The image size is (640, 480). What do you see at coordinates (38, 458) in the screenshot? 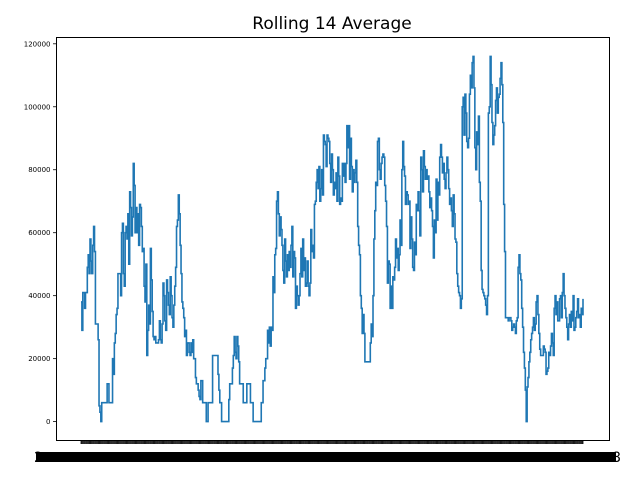
I see `x-tick-label-first: 2` at bounding box center [38, 458].